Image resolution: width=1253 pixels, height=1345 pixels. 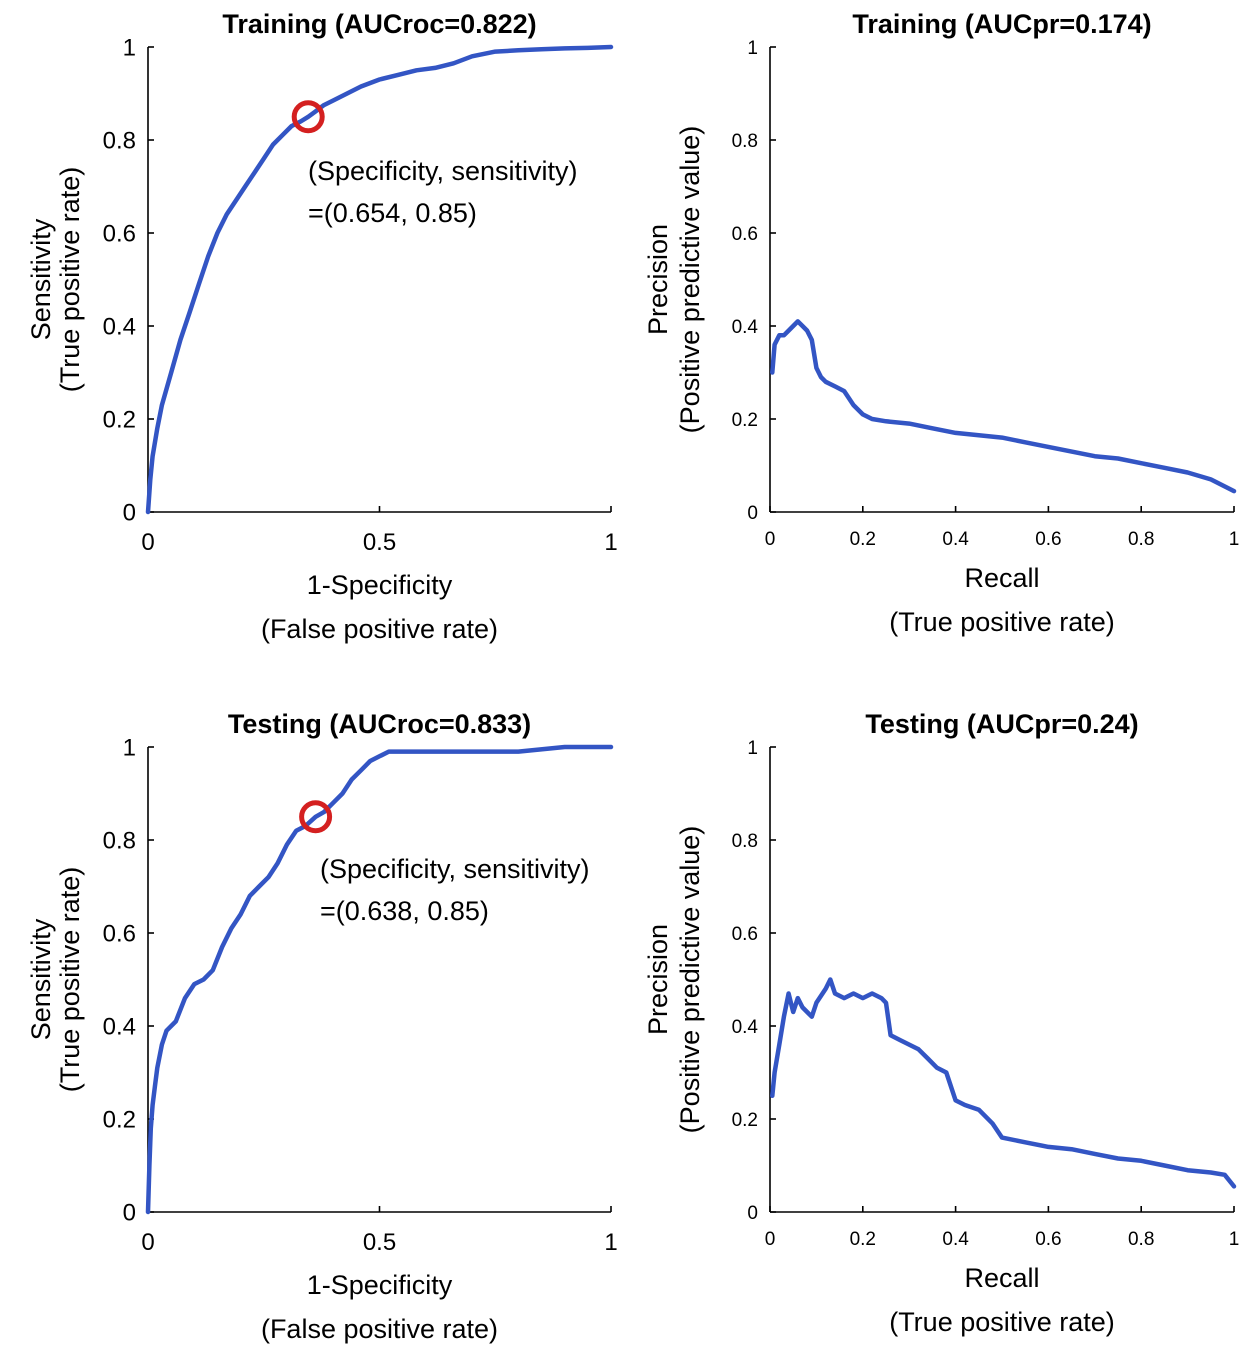 What do you see at coordinates (379, 24) in the screenshot?
I see `chart-title: Training (AUCroc=0.822)` at bounding box center [379, 24].